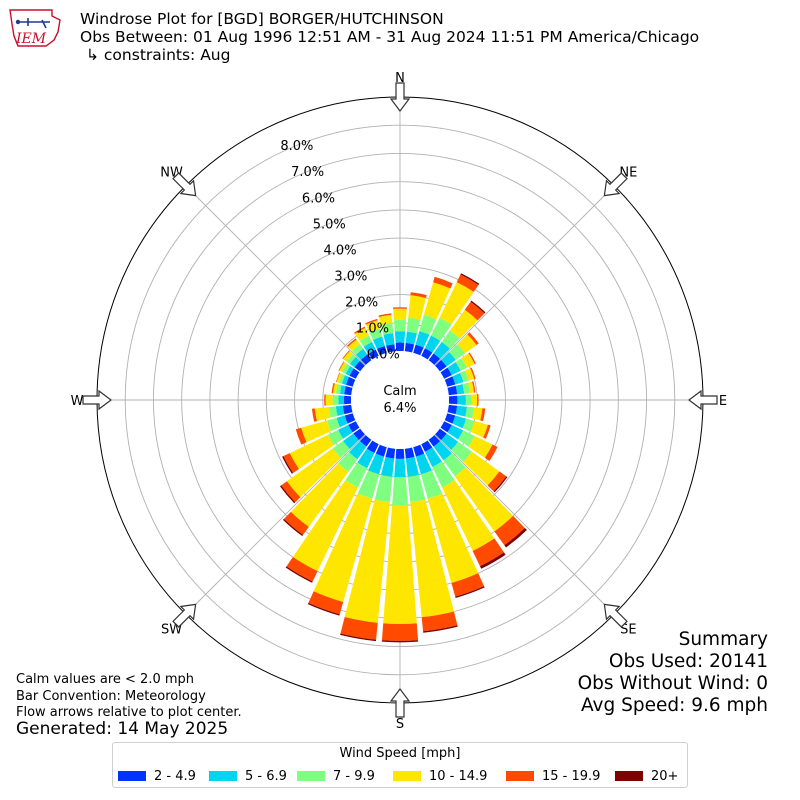 This screenshot has width=800, height=800. I want to click on compass-label-W: W, so click(77, 401).